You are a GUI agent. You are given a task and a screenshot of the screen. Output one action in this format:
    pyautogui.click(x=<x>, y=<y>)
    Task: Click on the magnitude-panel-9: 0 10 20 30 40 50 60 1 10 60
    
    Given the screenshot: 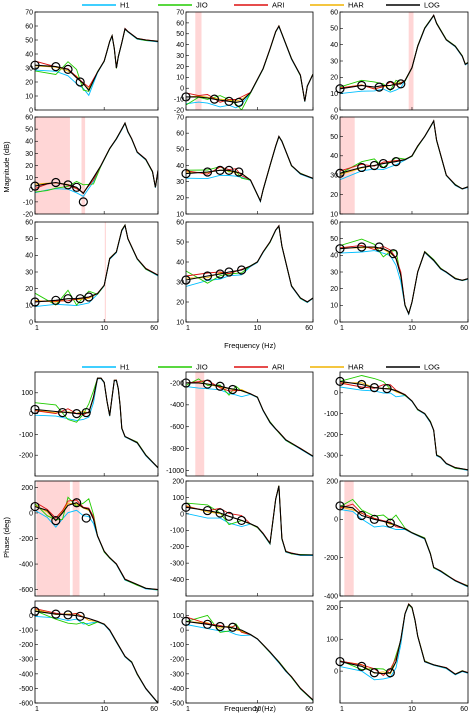 What is the action you would take?
    pyautogui.click(x=399, y=275)
    